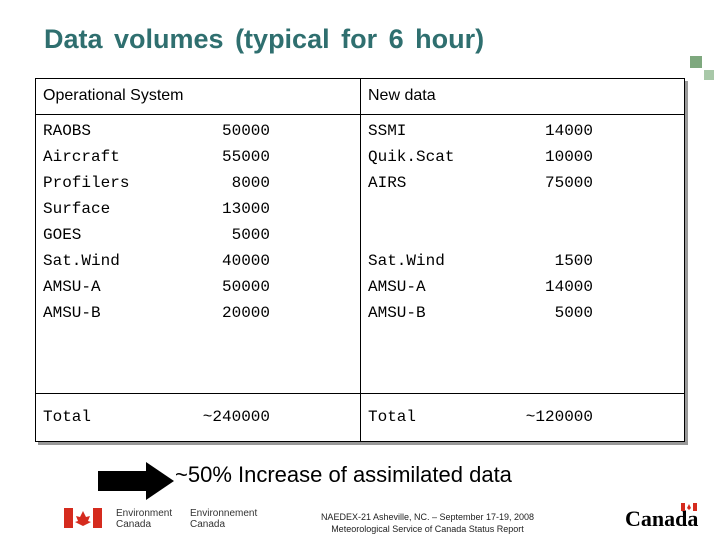 This screenshot has width=720, height=540. I want to click on cell-name: Surface, so click(77, 209).